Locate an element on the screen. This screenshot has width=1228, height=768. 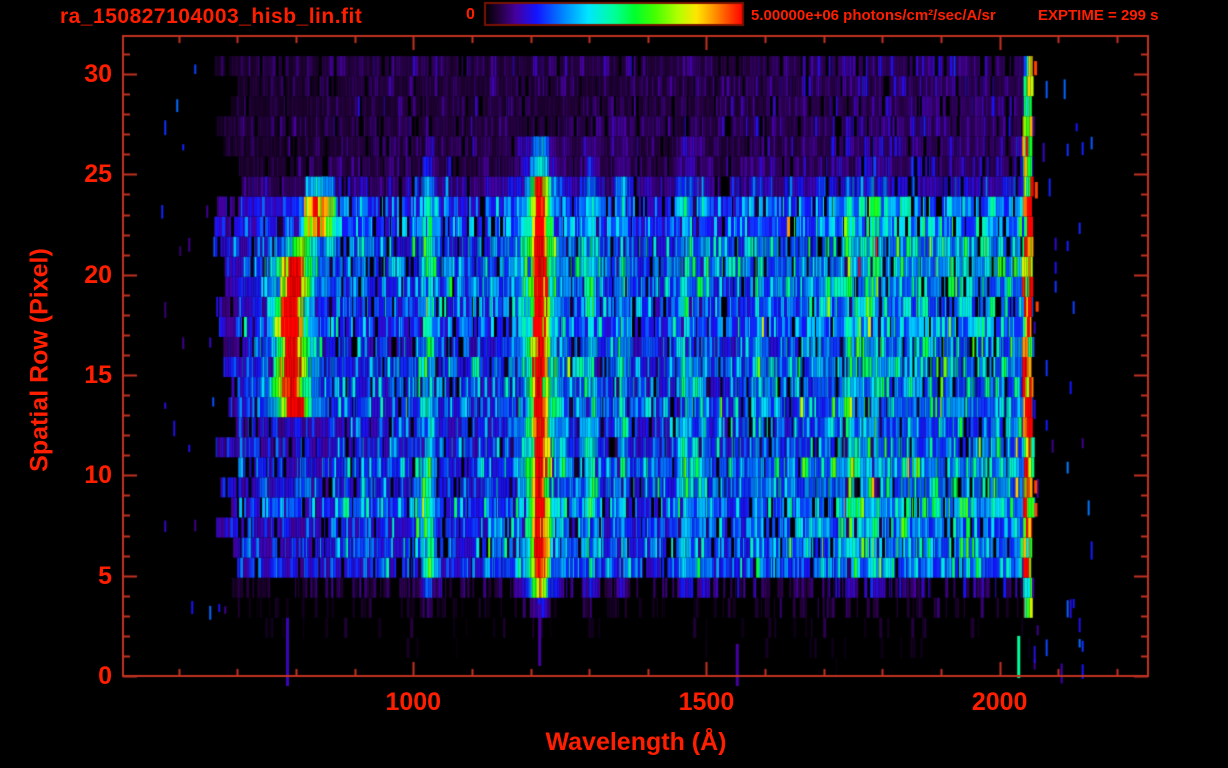
y-tick-label: 0 is located at coordinates (105, 676).